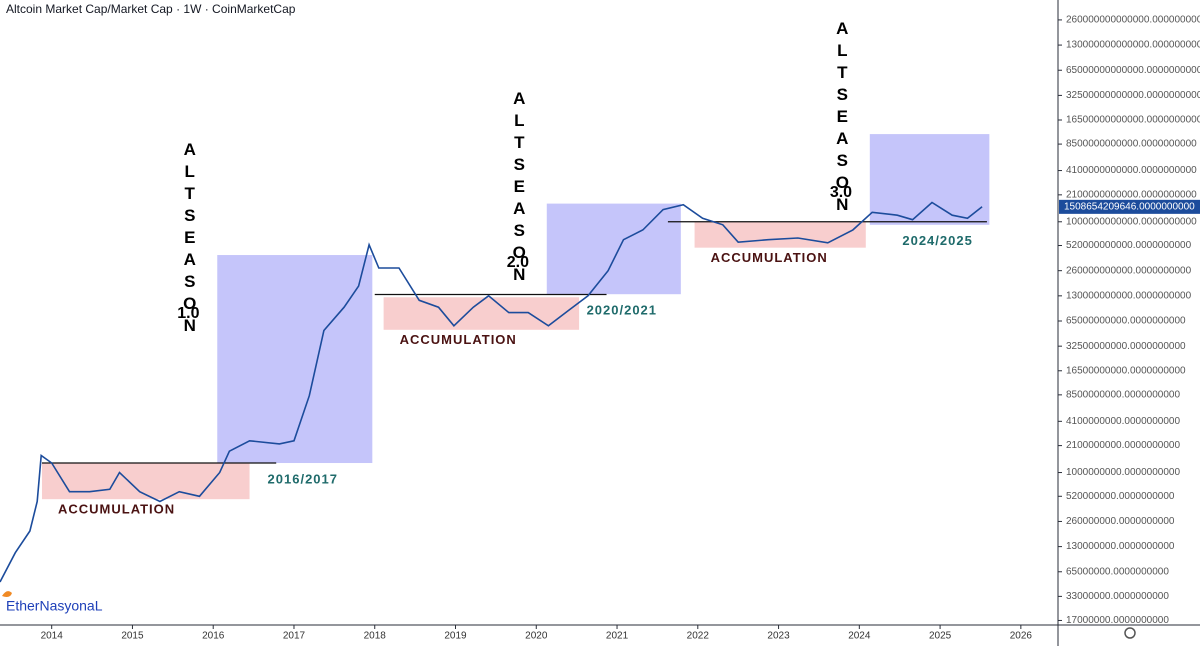  What do you see at coordinates (1126, 370) in the screenshot?
I see `y-tick-label: 16500000000.0000000000` at bounding box center [1126, 370].